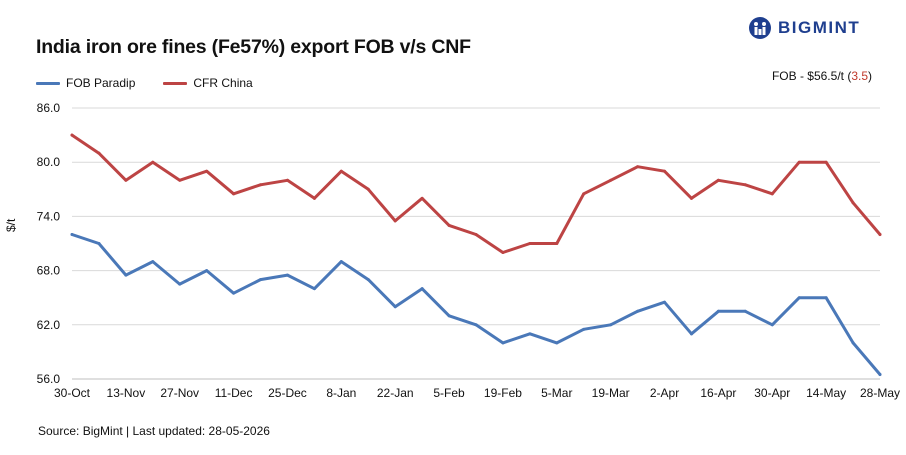  What do you see at coordinates (49, 271) in the screenshot?
I see `y-tick-label: 68.0` at bounding box center [49, 271].